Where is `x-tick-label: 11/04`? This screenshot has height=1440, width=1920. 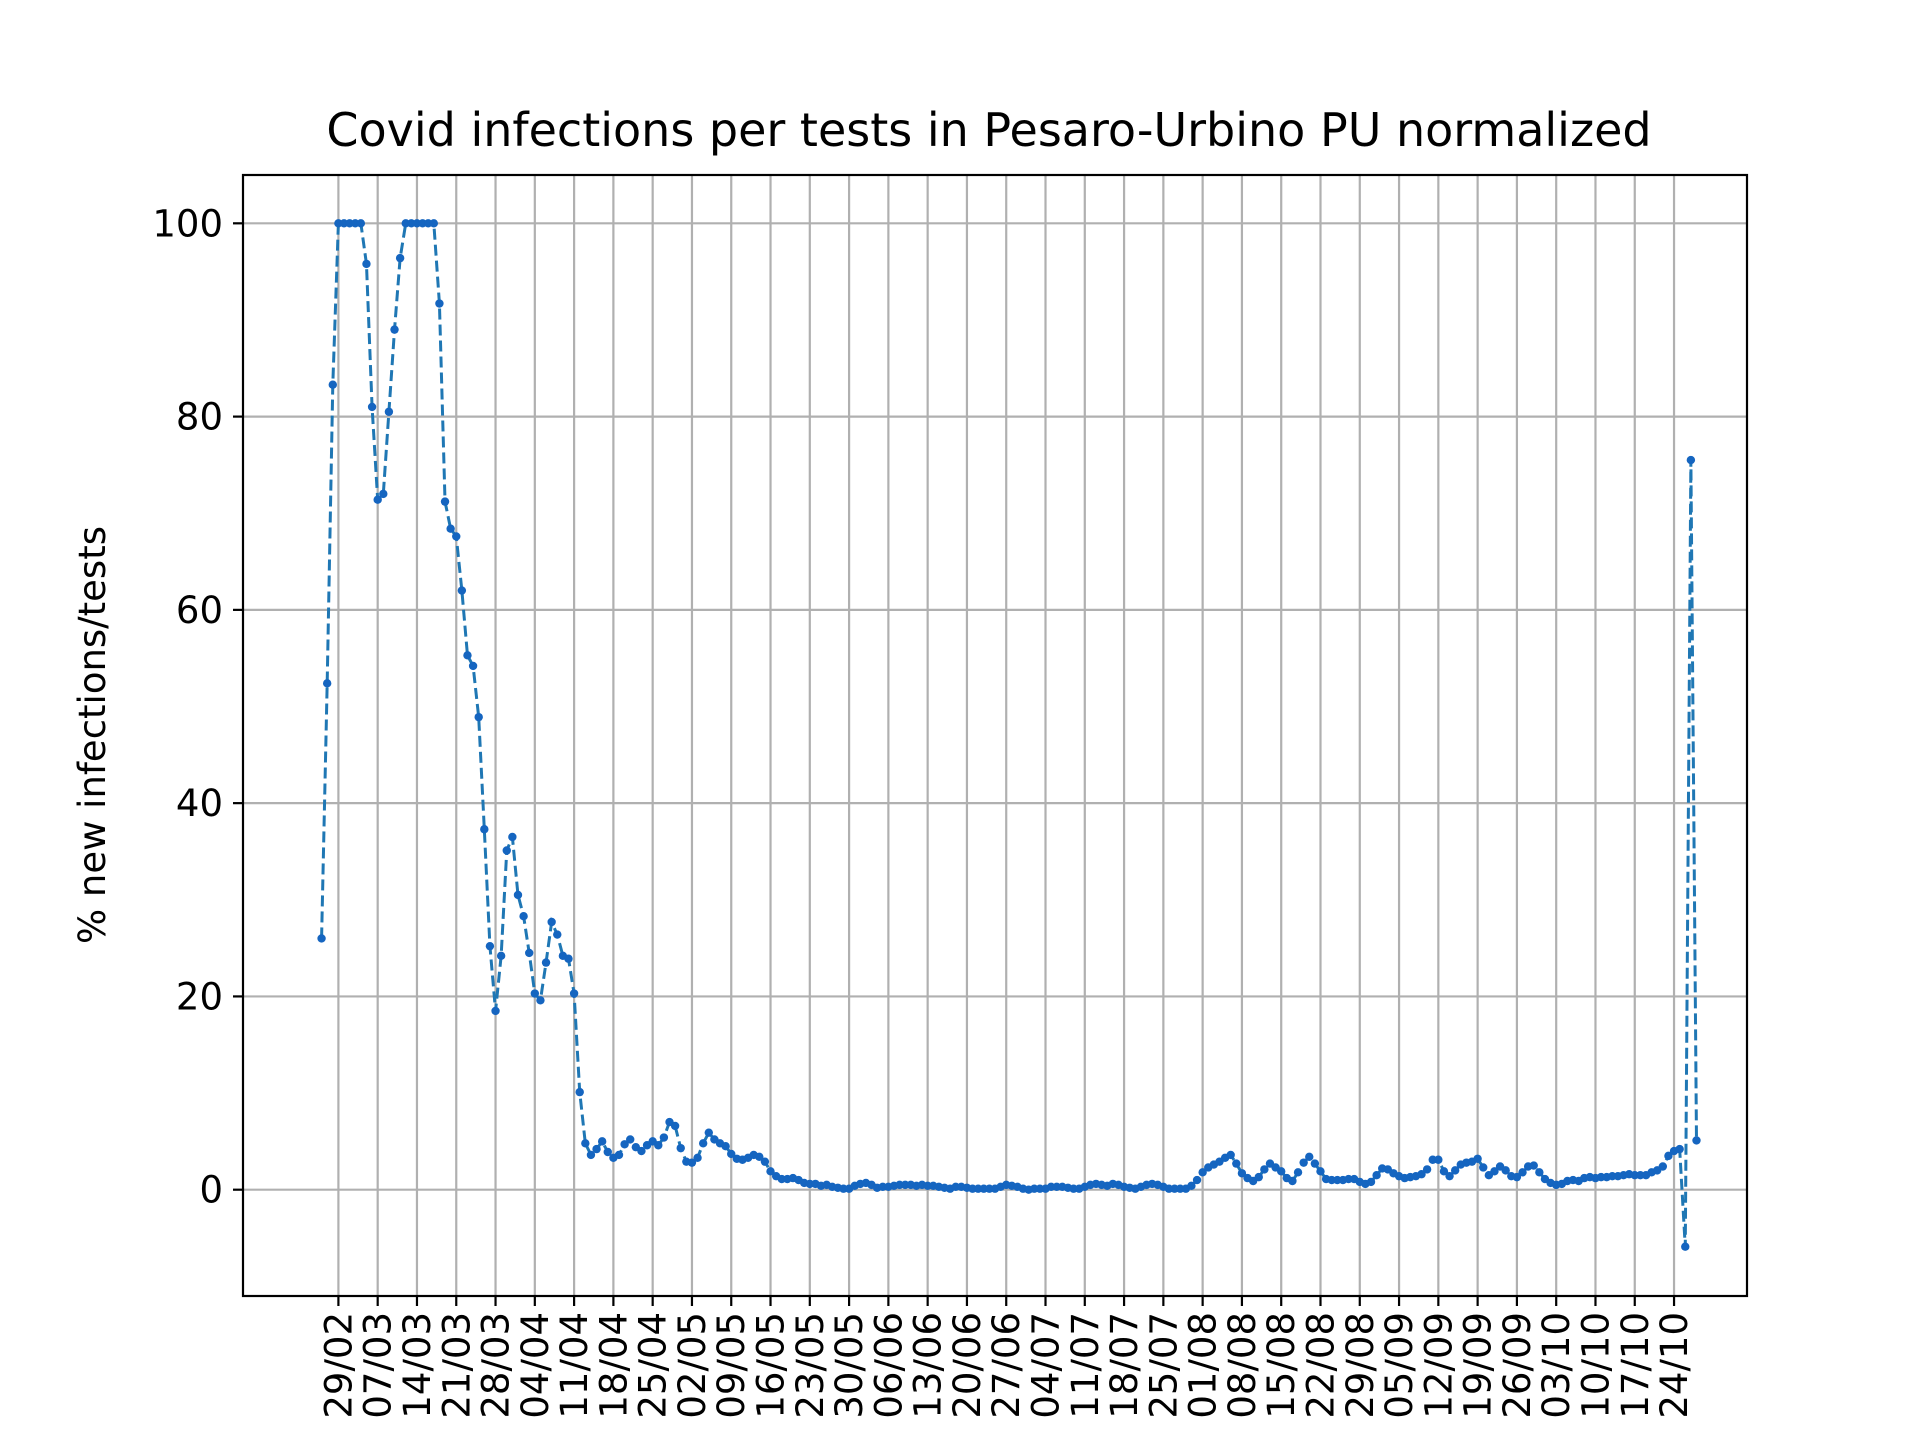
x-tick-label: 11/04 is located at coordinates (574, 1365).